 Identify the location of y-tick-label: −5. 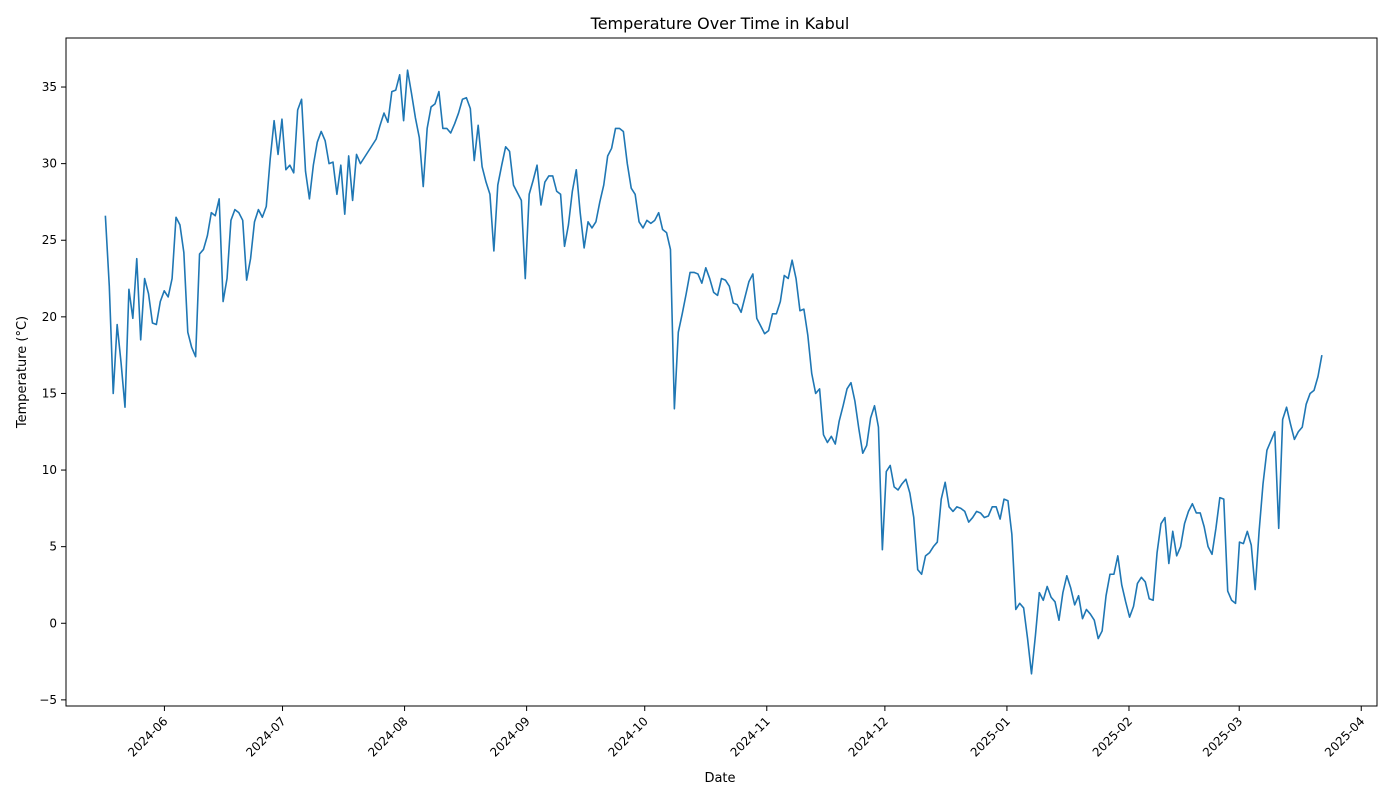
(48, 700).